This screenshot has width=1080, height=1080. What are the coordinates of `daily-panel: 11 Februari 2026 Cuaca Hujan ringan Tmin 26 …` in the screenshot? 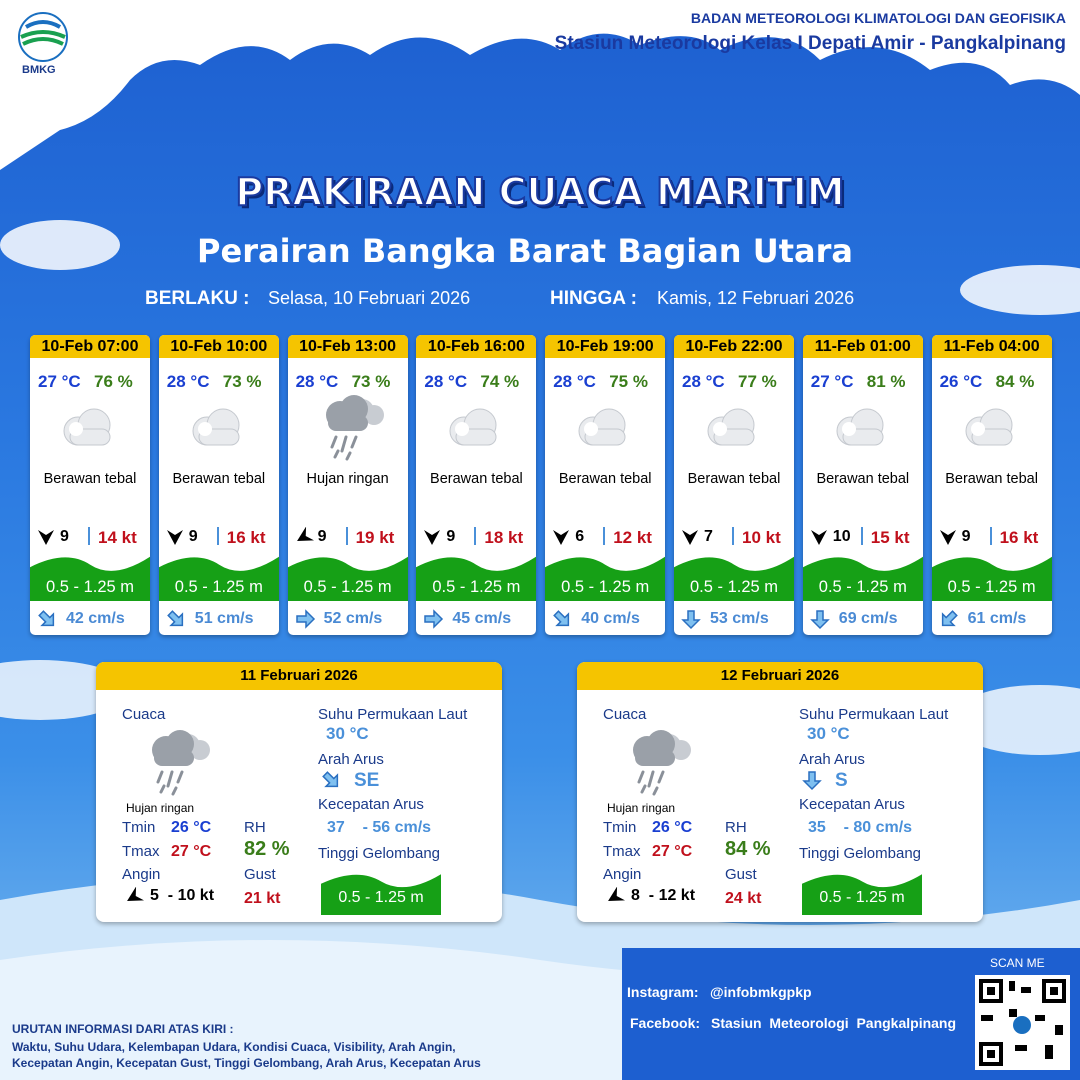 It's located at (299, 792).